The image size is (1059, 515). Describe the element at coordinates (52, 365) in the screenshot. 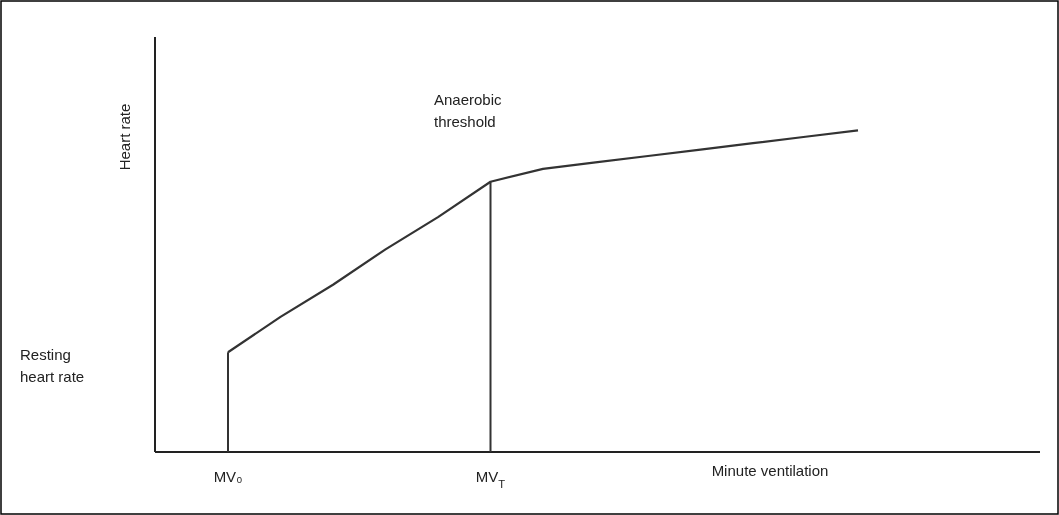

I see `text: Resting heart rate` at that location.